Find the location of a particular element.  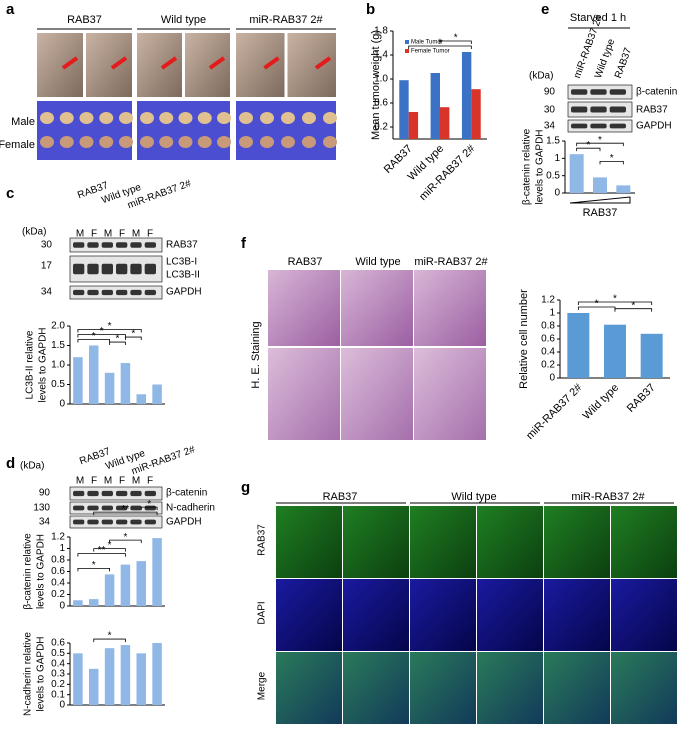

row-label: Female is located at coordinates (17, 145).